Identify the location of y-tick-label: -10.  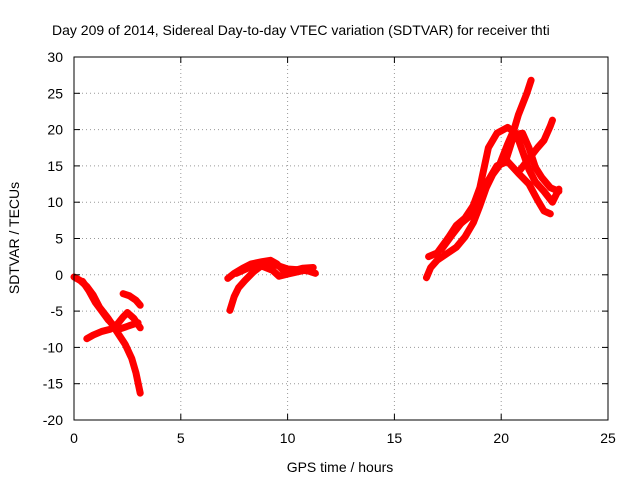
(53, 347).